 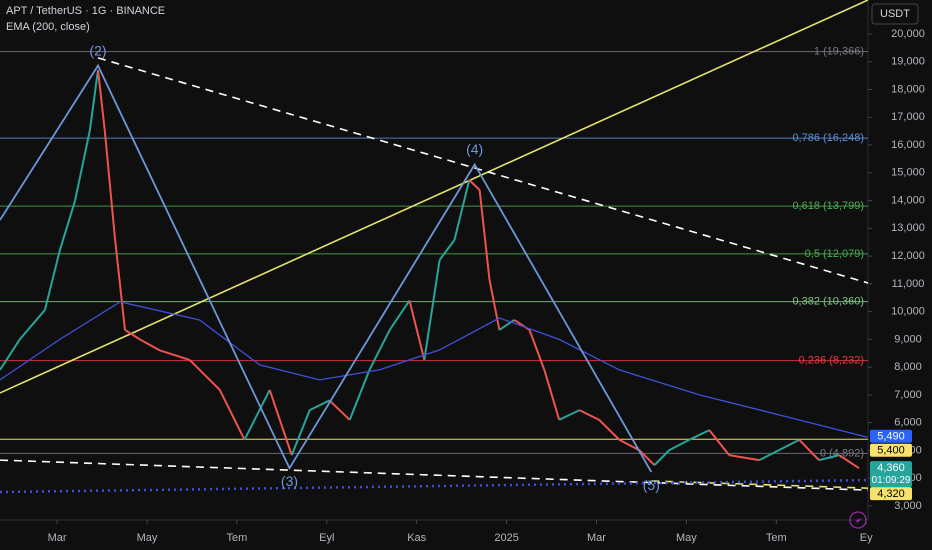 What do you see at coordinates (651, 485) in the screenshot?
I see `wave-label: (5)` at bounding box center [651, 485].